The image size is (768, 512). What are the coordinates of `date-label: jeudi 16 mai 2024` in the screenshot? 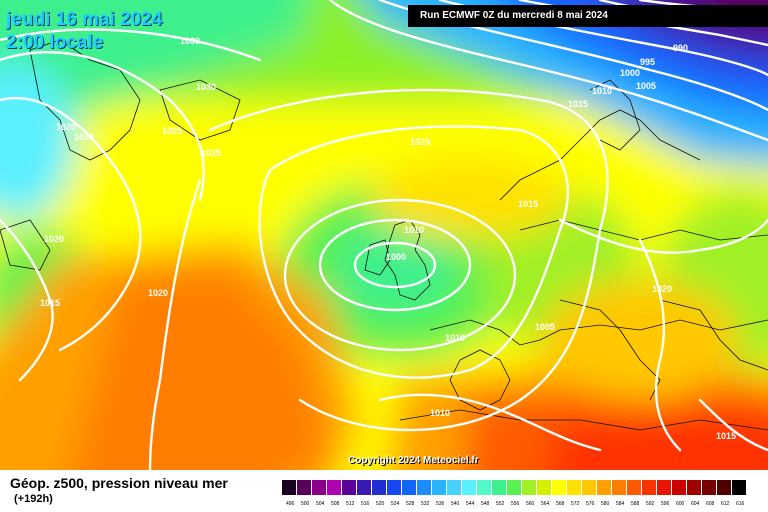 It's located at (84, 19).